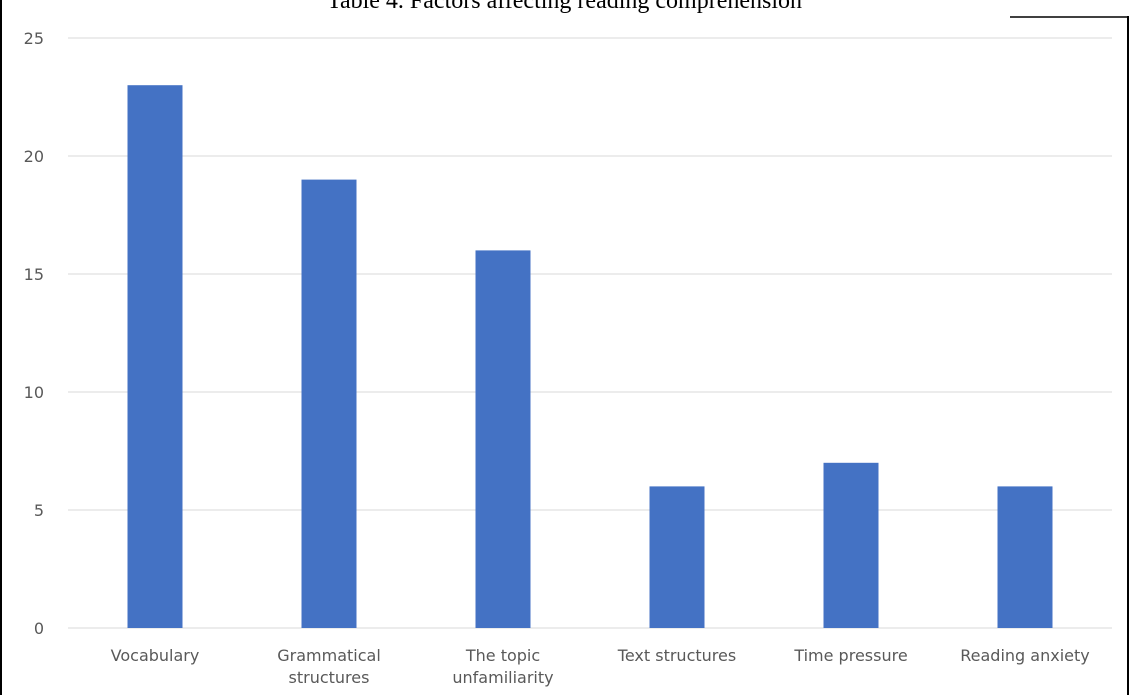 The image size is (1129, 695). I want to click on x-tick-label: Reading anxiety, so click(1024, 655).